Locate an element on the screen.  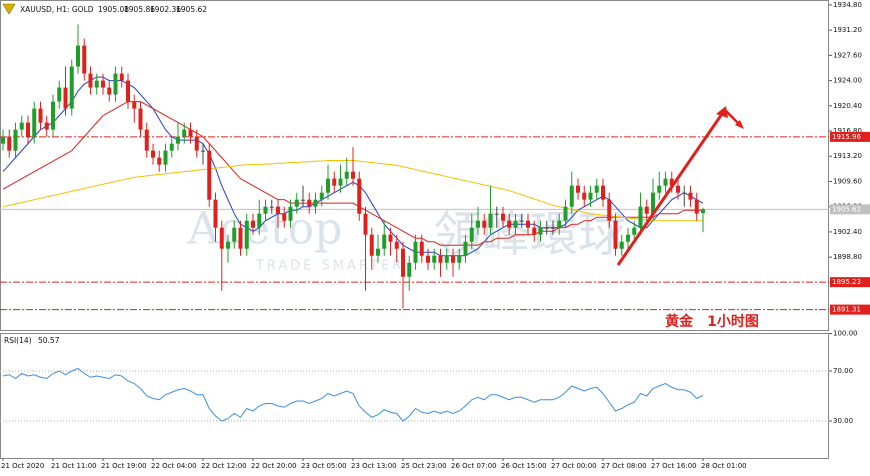
arrow-head is located at coordinates (722, 112).